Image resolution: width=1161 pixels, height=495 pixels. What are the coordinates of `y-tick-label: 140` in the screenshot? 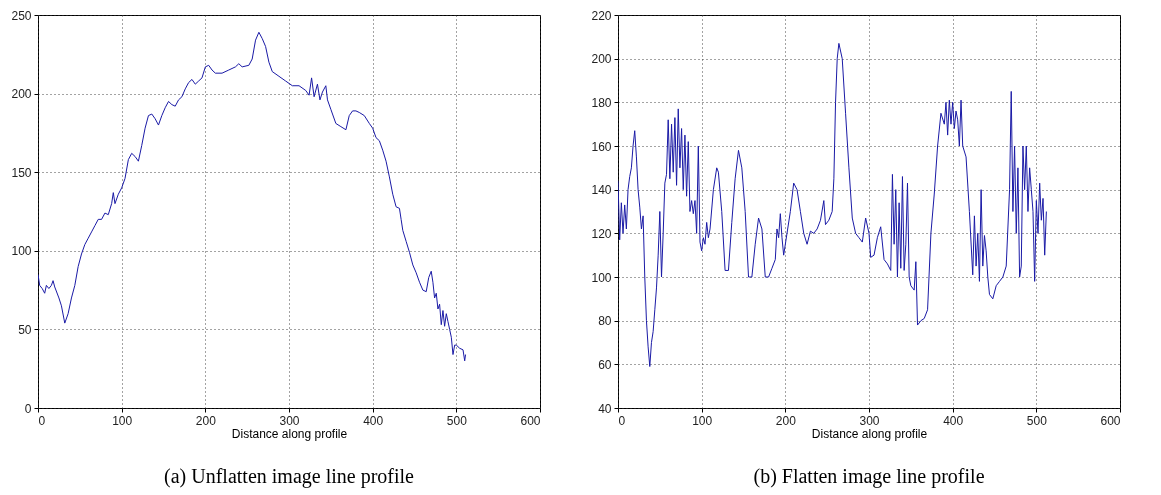 It's located at (601, 190).